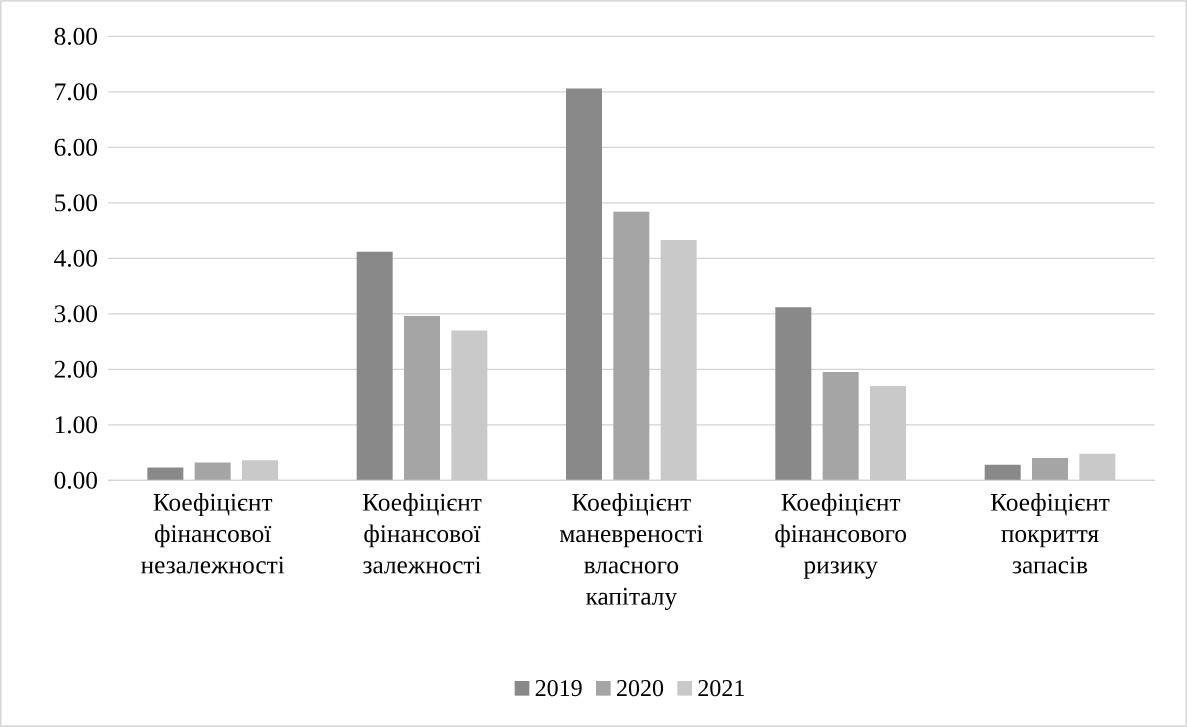 The height and width of the screenshot is (727, 1187). Describe the element at coordinates (75, 314) in the screenshot. I see `y-tick-label: 3.00` at that location.